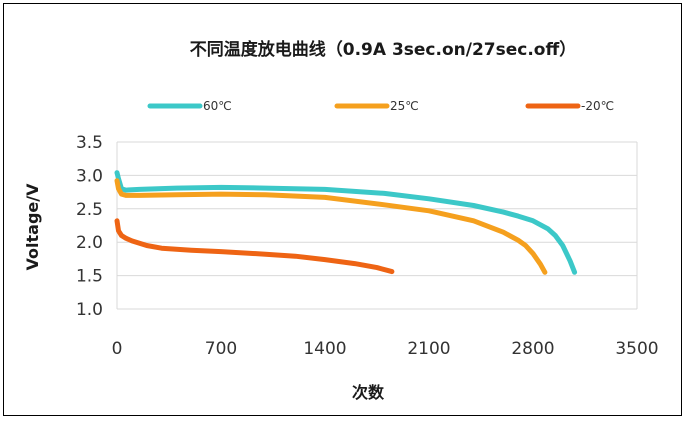 This screenshot has width=687, height=421. I want to click on x-tick-labels: 0 700 1400 2100 2800 3500, so click(385, 349).